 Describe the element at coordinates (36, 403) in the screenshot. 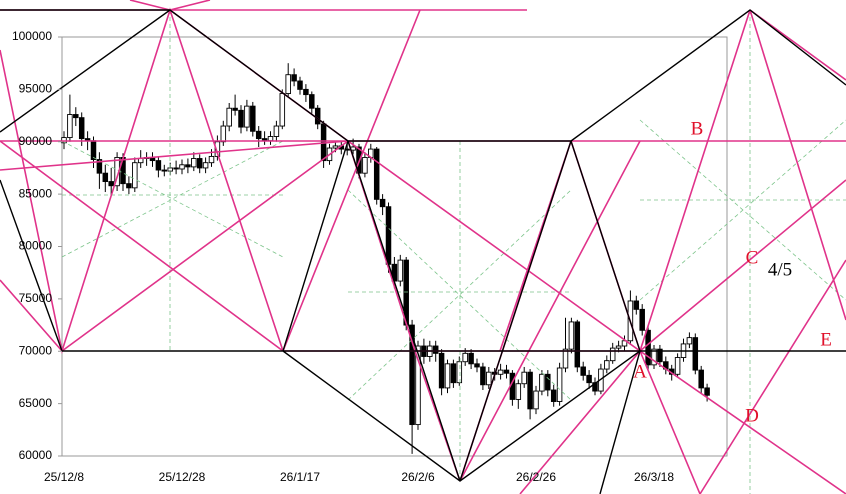

I see `y-tick-label: 65000` at that location.